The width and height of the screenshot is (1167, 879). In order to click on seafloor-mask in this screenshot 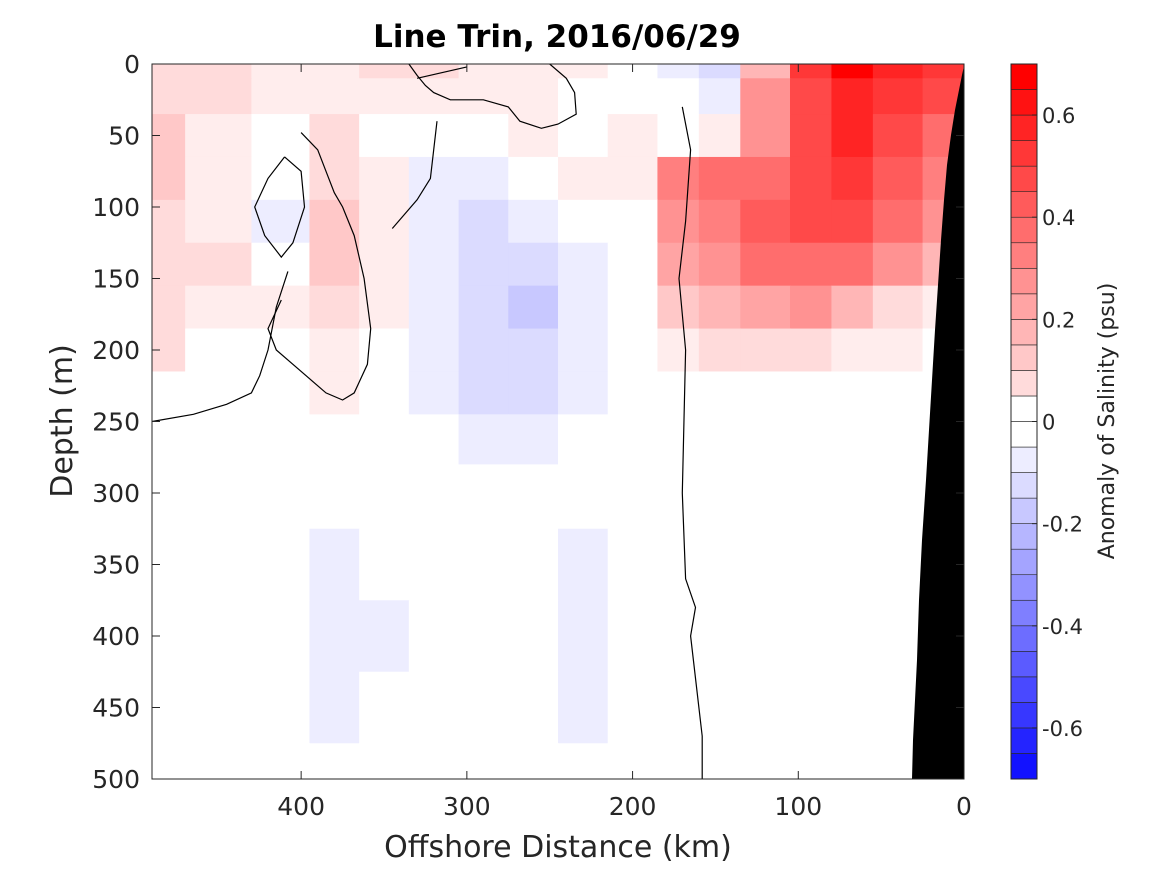, I will do `click(938, 422)`.